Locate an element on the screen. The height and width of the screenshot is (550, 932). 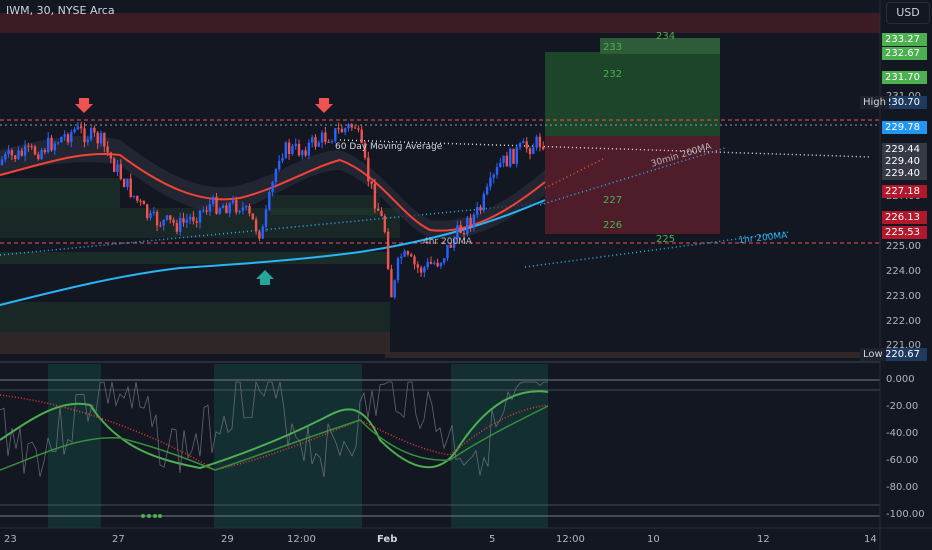
price-tick: 221.00 is located at coordinates (903, 345).